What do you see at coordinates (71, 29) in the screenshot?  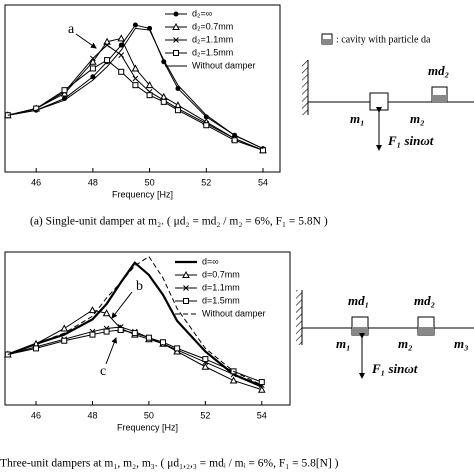 I see `annotation: a` at bounding box center [71, 29].